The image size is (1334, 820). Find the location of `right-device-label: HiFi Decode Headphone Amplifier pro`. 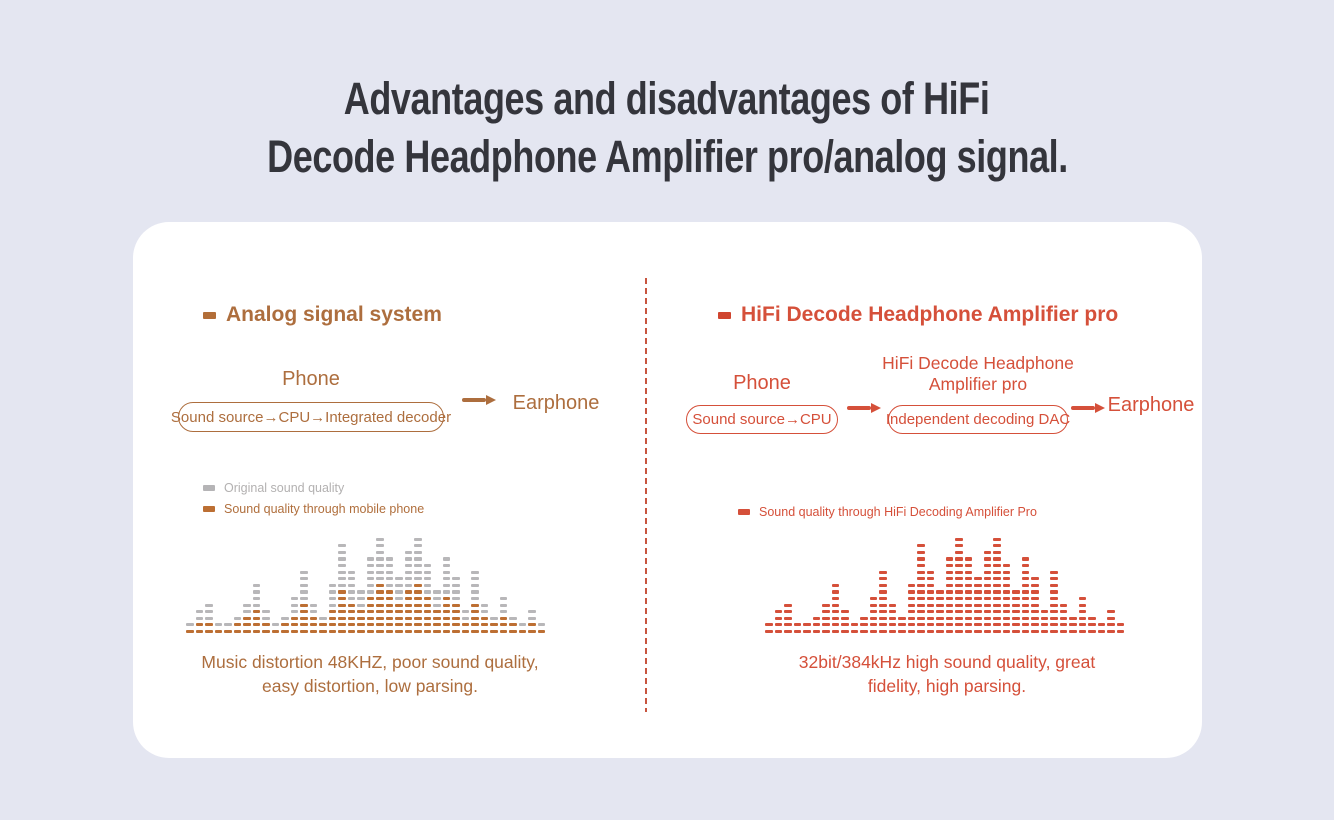

right-device-label: HiFi Decode Headphone Amplifier pro is located at coordinates (978, 374).